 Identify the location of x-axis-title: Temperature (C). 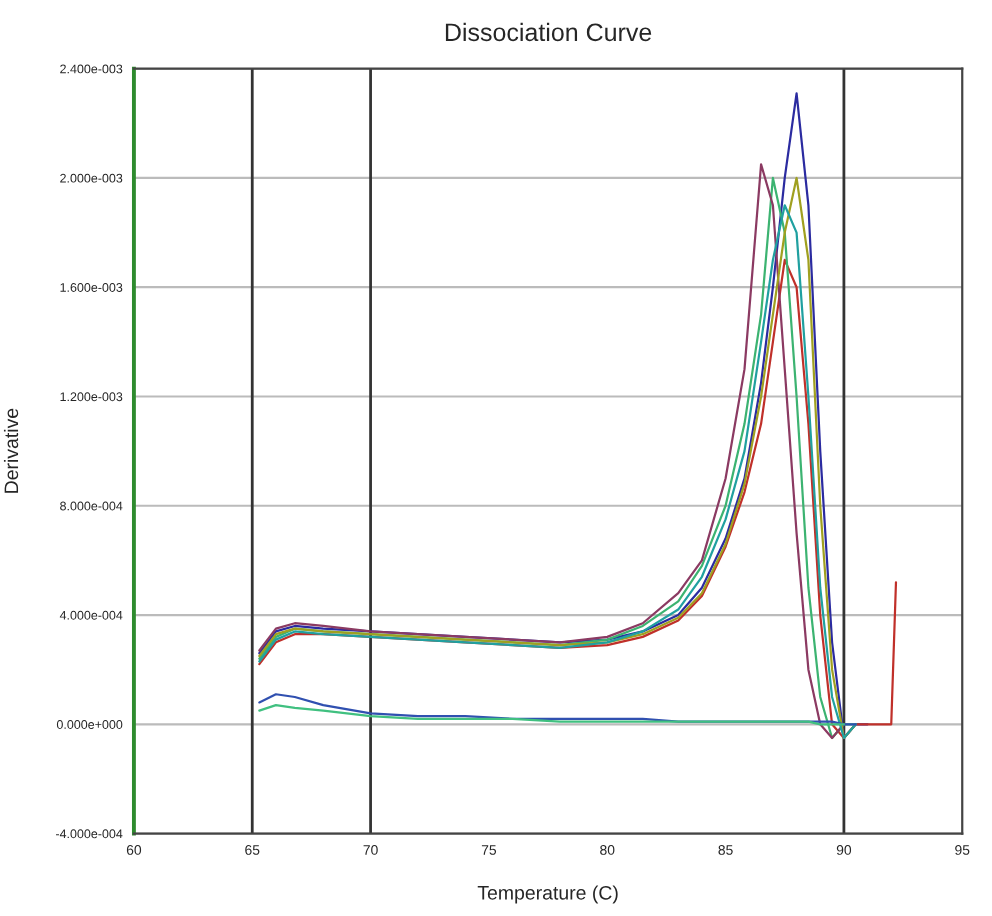
(547, 894).